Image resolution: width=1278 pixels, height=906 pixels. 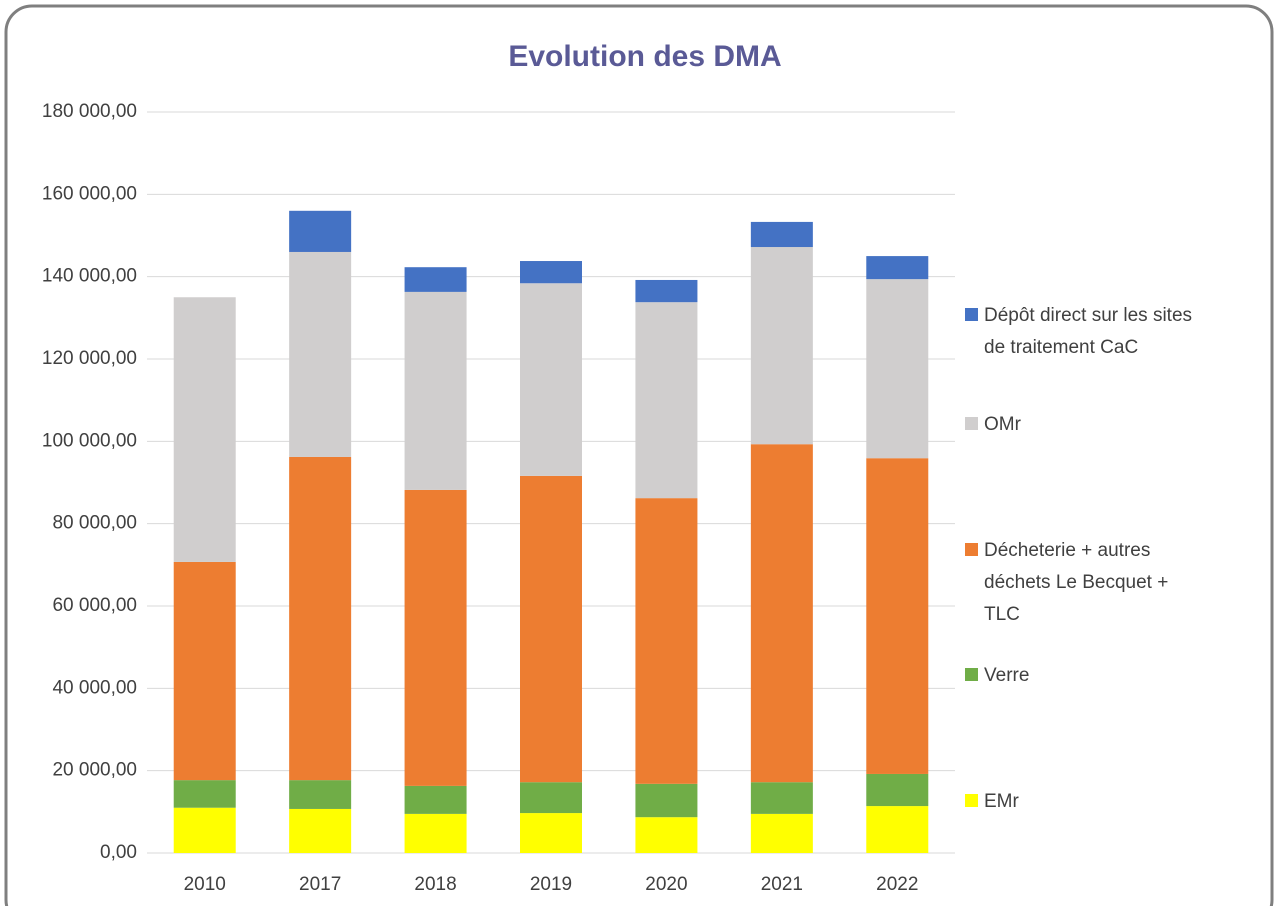 I want to click on y-tick-label: 0,00, so click(x=118, y=852).